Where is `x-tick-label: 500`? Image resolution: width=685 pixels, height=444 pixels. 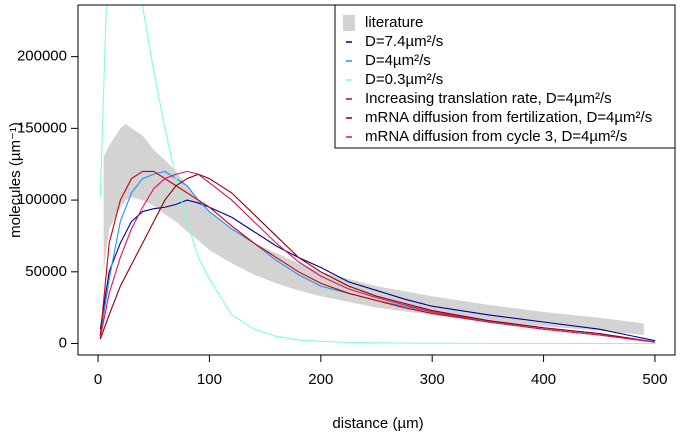
x-tick-label: 500 is located at coordinates (654, 379).